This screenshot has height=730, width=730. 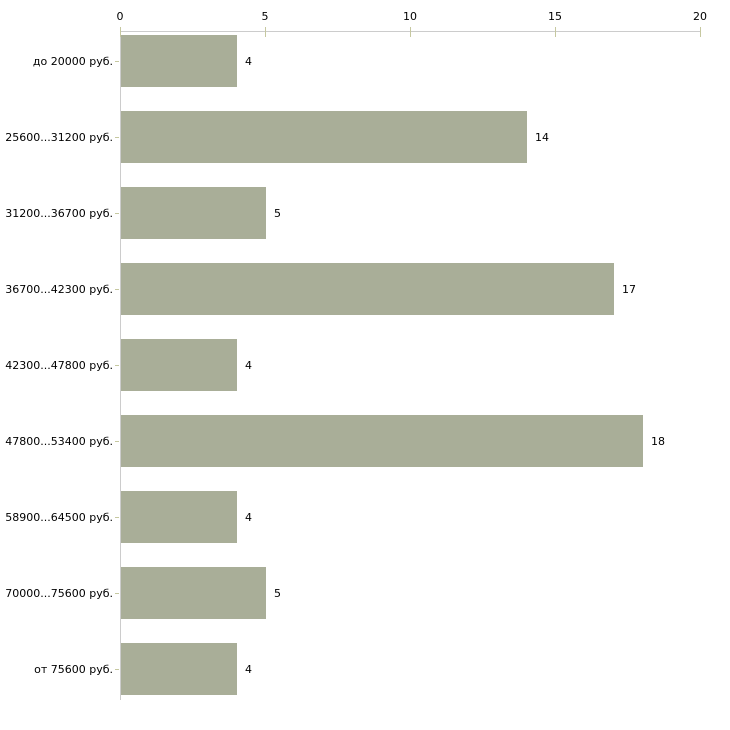 What do you see at coordinates (59, 593) in the screenshot?
I see `category-label: 70000...75600 руб.` at bounding box center [59, 593].